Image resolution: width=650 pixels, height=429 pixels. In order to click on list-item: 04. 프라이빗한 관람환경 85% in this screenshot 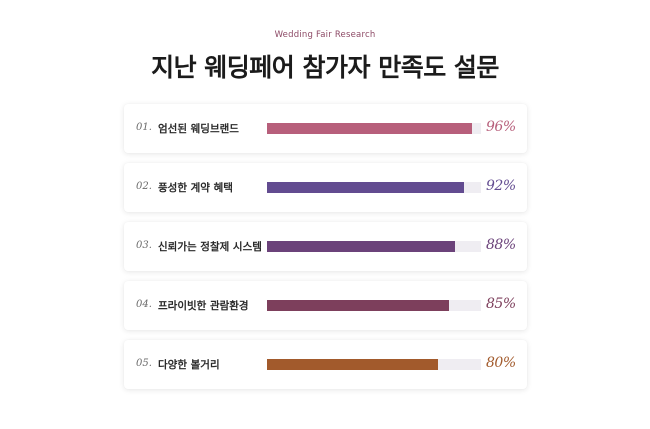, I will do `click(325, 305)`.